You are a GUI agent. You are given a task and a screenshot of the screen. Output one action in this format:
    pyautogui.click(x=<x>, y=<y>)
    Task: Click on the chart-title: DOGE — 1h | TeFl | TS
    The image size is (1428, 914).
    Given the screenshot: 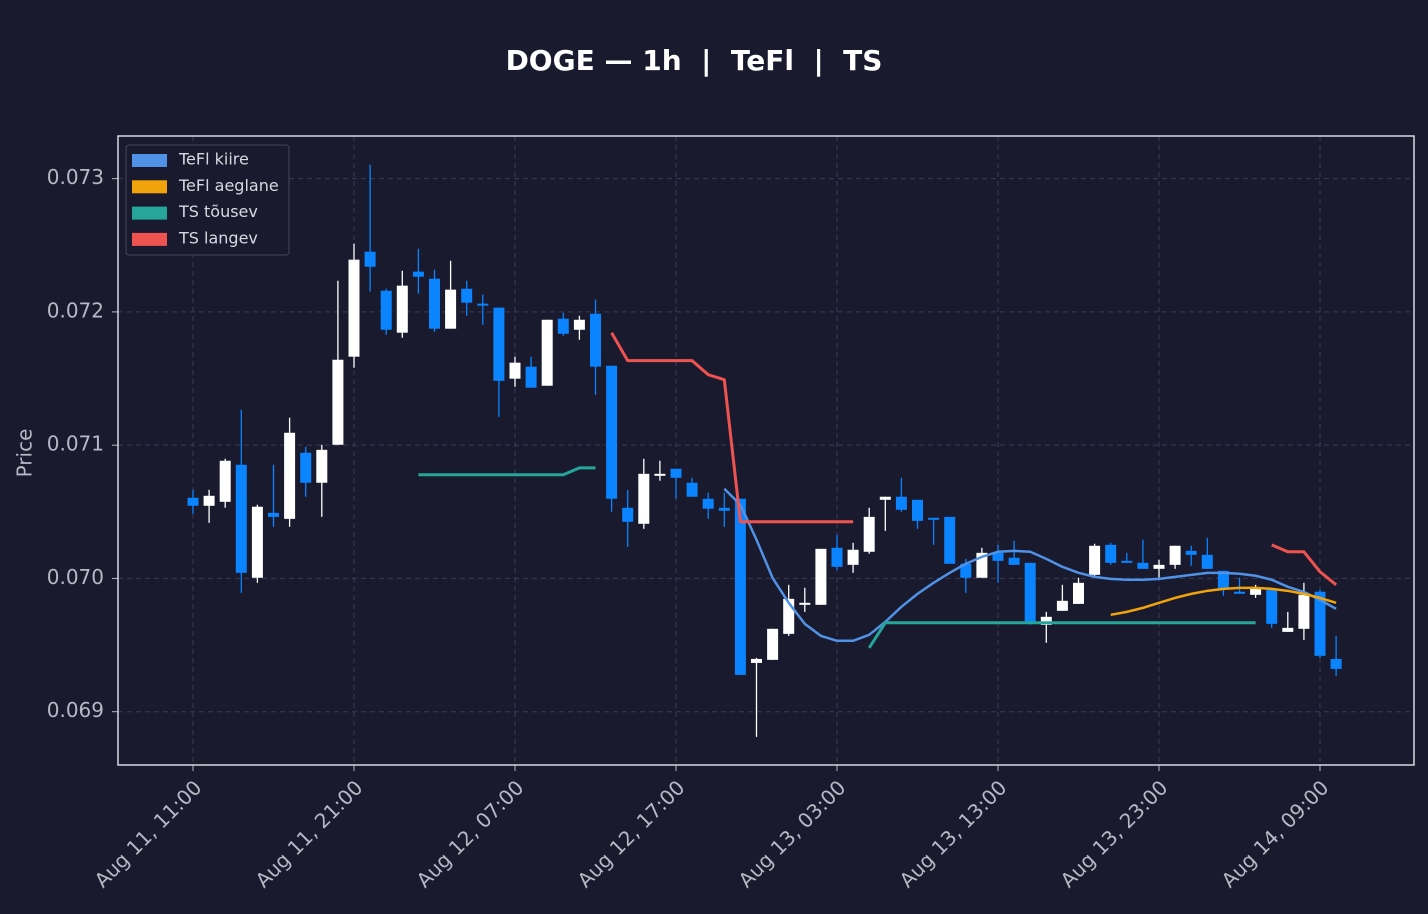 What is the action you would take?
    pyautogui.click(x=694, y=60)
    